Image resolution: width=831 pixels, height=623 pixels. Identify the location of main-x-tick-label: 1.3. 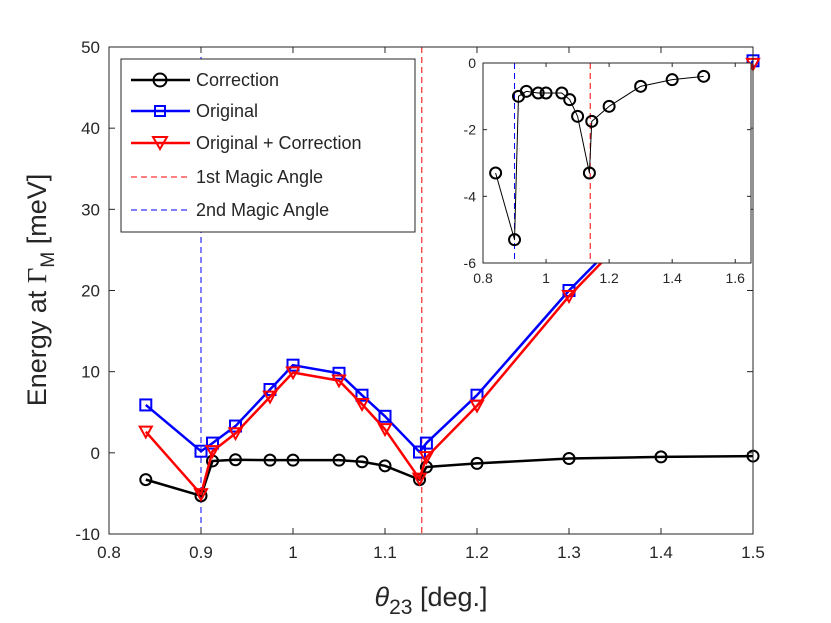
(569, 552).